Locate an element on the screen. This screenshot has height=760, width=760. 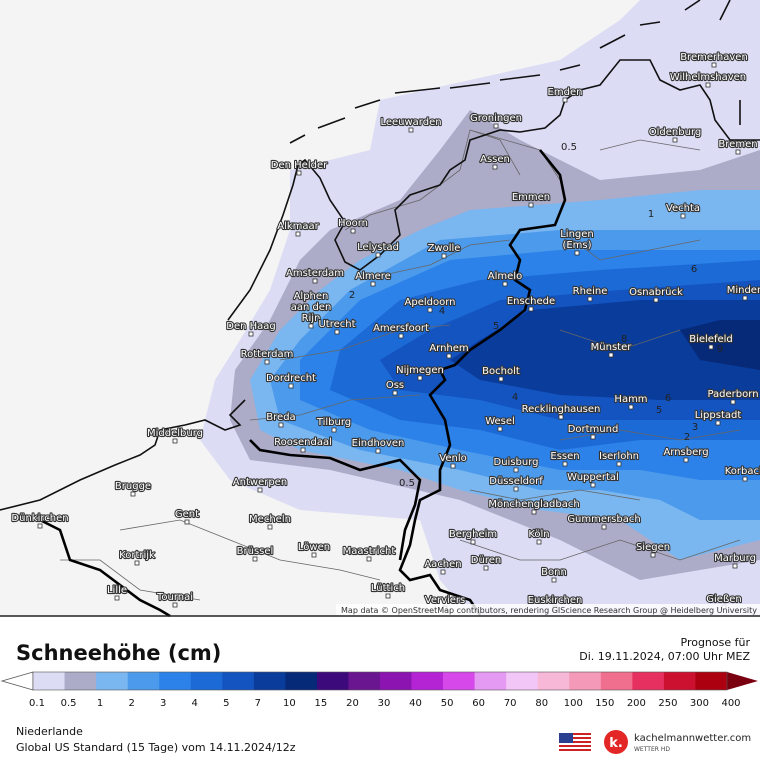
city-label: Den Helder is located at coordinates (299, 165).